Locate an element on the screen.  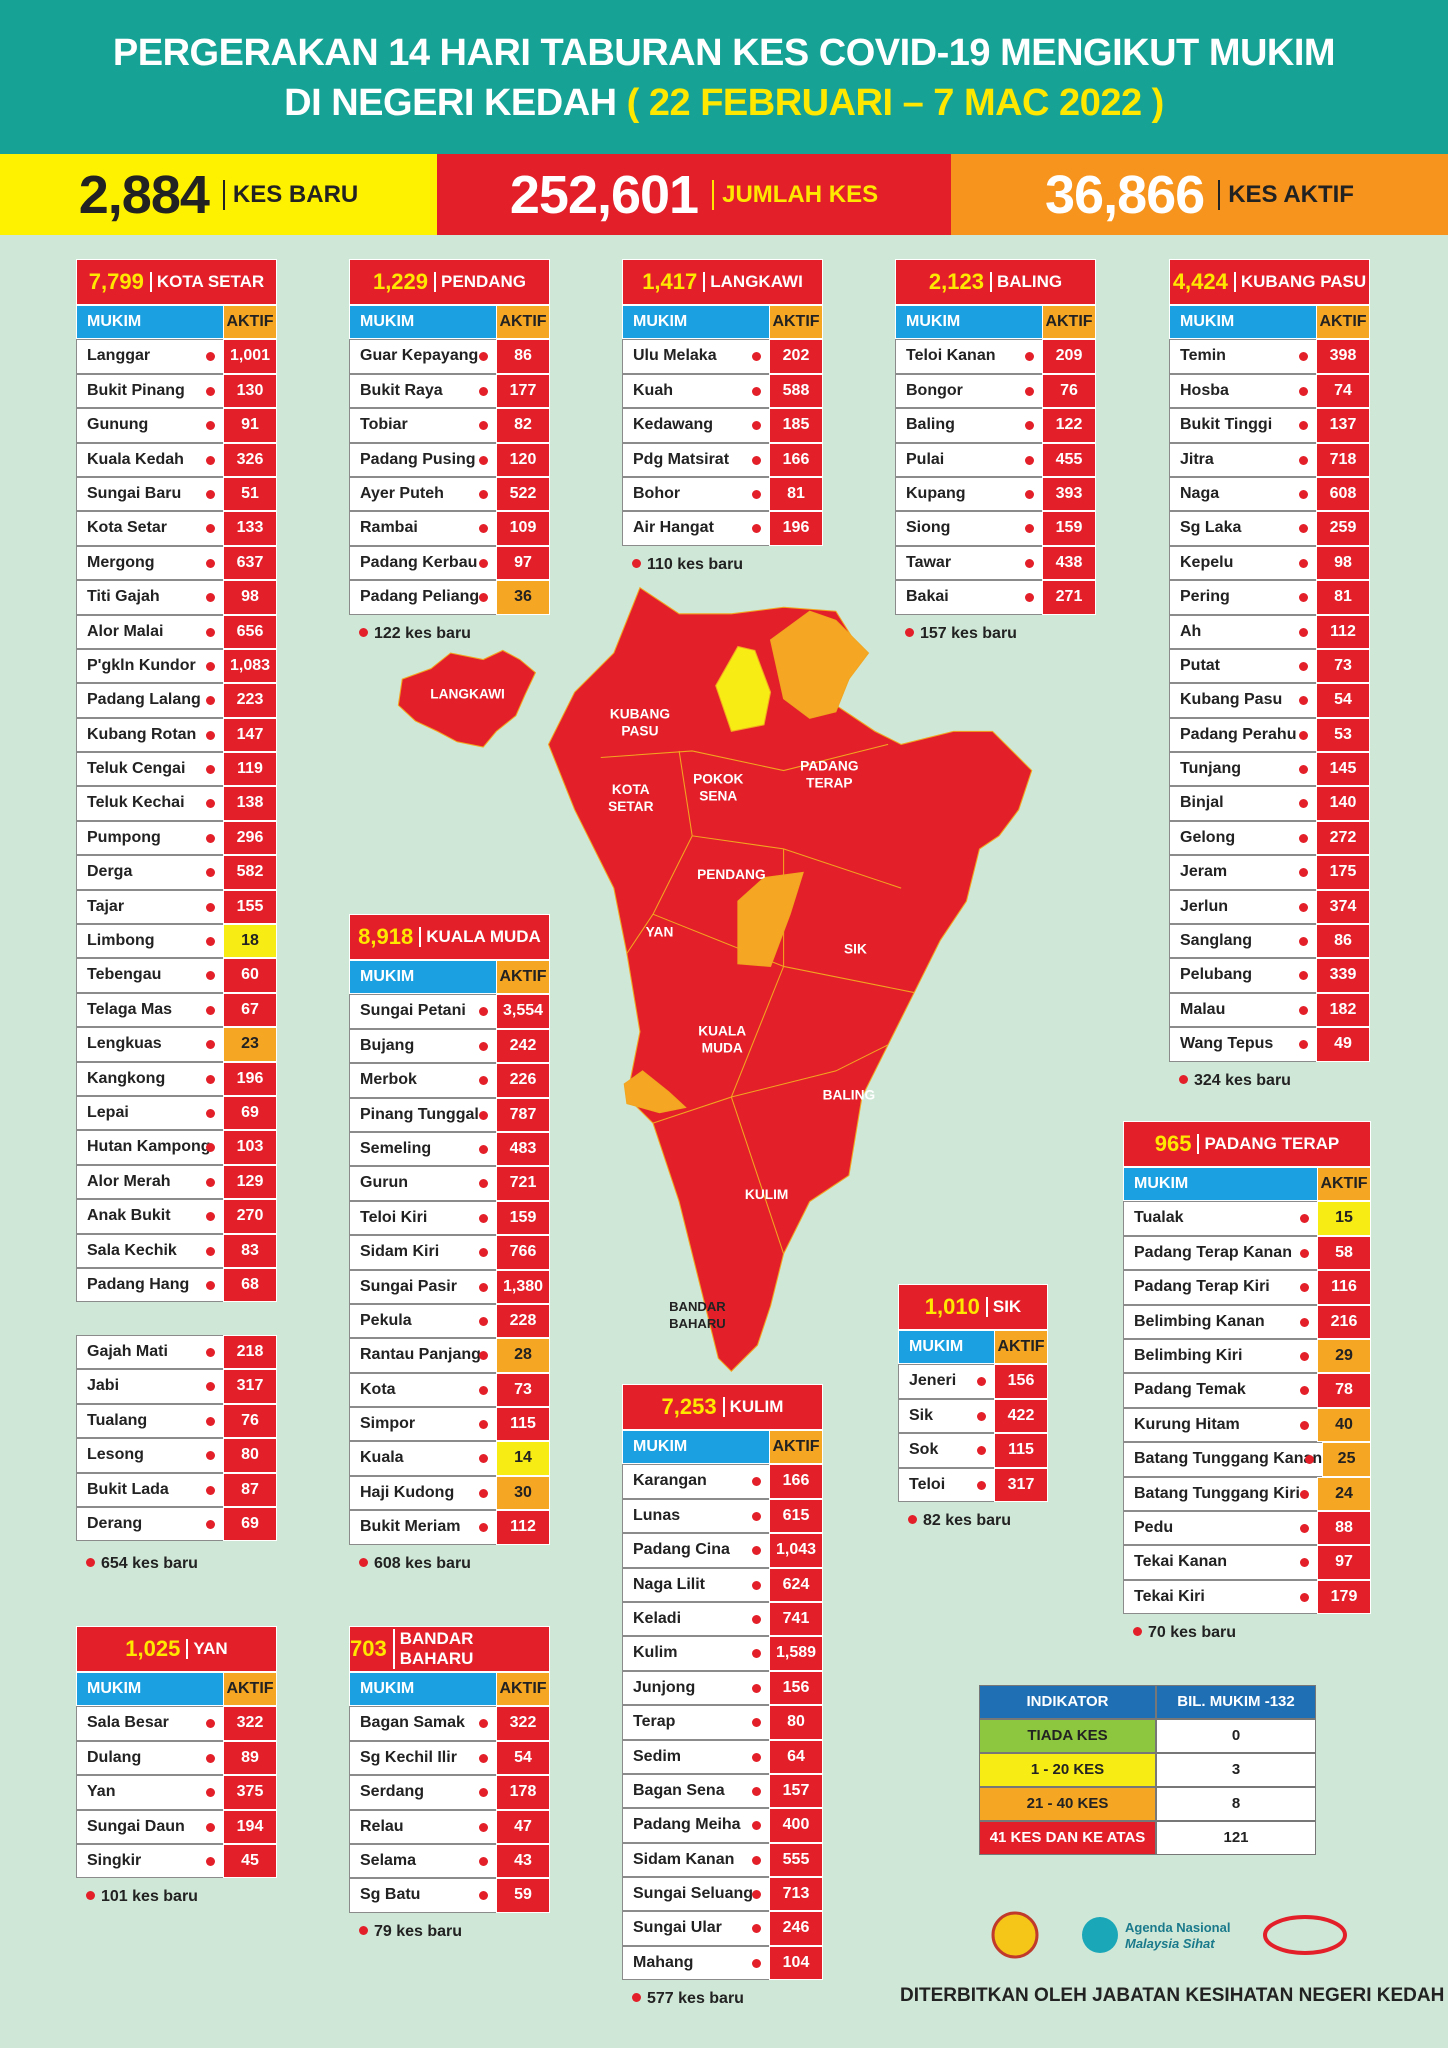
map-label: SENA is located at coordinates (718, 796).